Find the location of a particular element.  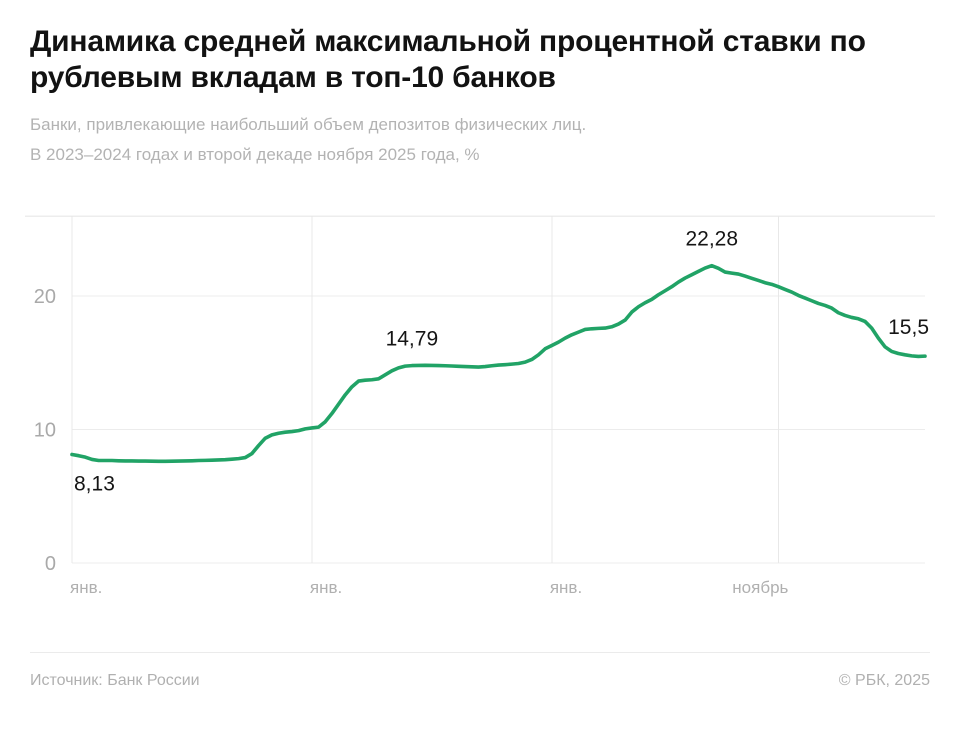

peak-value-label: 22,28 is located at coordinates (711, 239).